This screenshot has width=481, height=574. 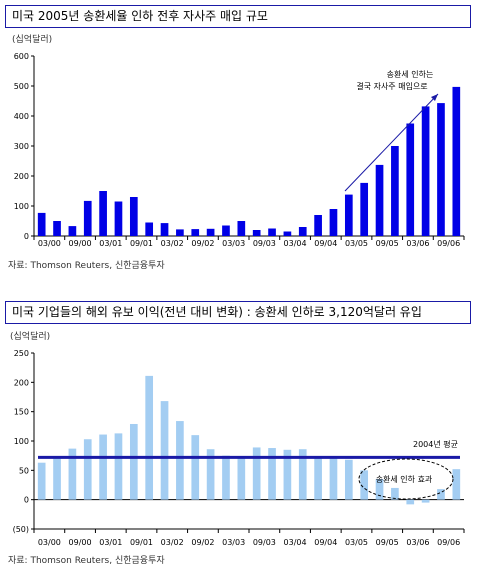 What do you see at coordinates (295, 542) in the screenshot?
I see `chart2-x-tick-label: 03/04` at bounding box center [295, 542].